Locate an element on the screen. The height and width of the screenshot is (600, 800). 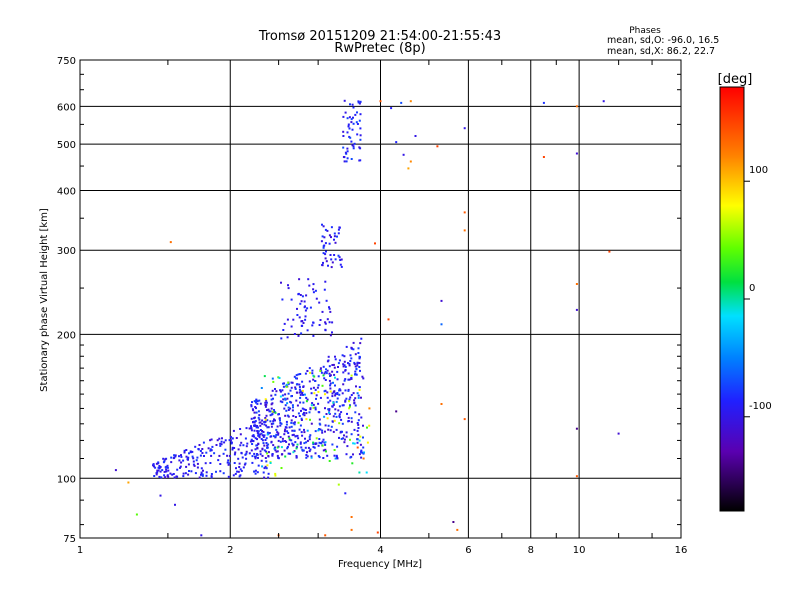
x-tick-label: 6 is located at coordinates (468, 550).